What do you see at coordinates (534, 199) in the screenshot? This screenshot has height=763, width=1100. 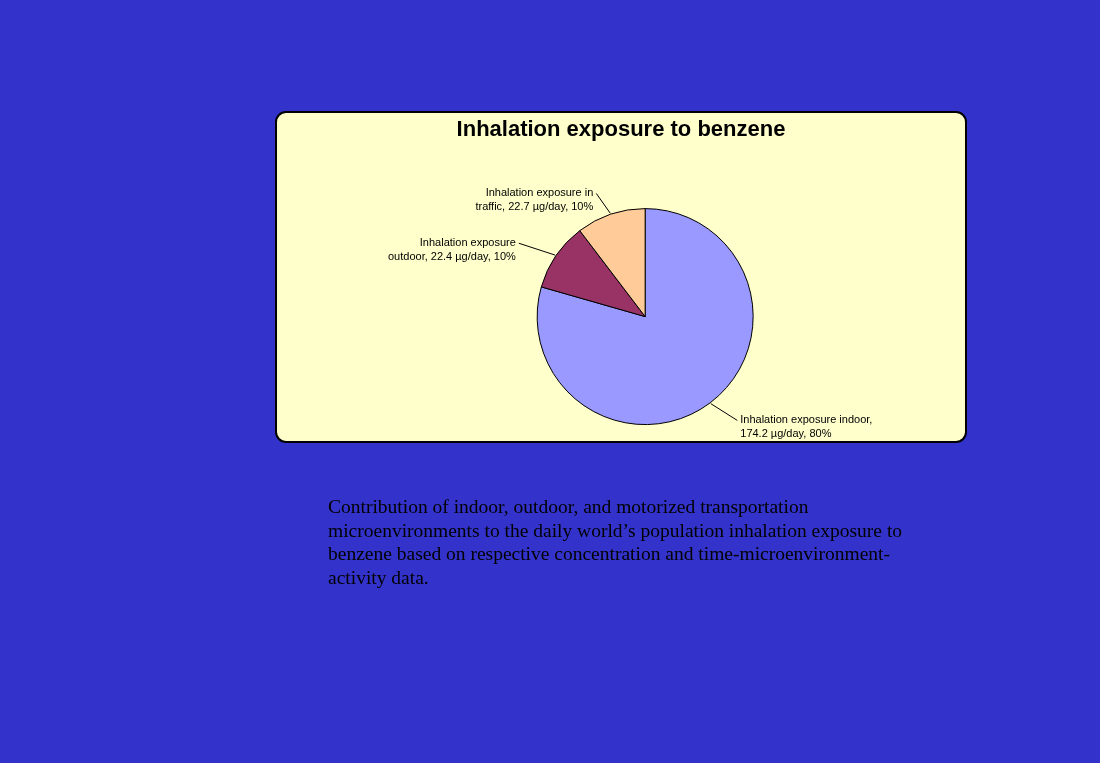 I see `slice-label: Inhalation exposure in traffic, 22.7 µg/day, 10%` at bounding box center [534, 199].